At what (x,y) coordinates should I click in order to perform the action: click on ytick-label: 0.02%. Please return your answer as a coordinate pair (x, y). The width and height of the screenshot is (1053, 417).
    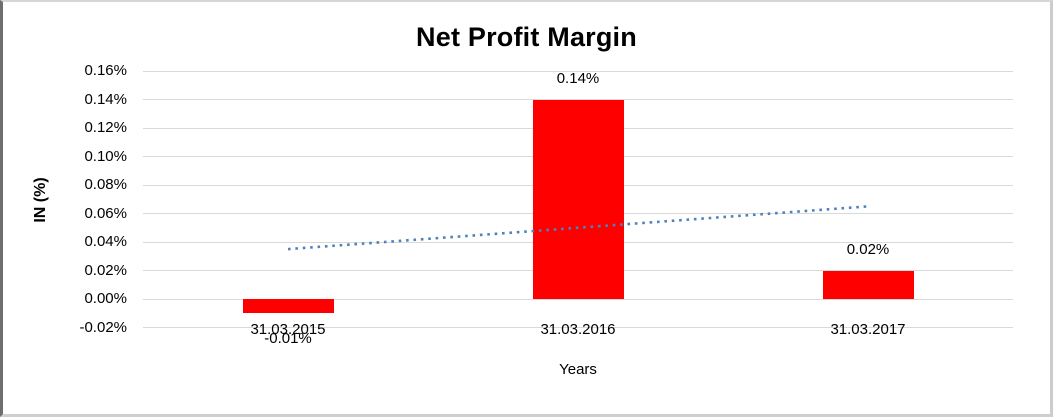
    Looking at the image, I should click on (105, 270).